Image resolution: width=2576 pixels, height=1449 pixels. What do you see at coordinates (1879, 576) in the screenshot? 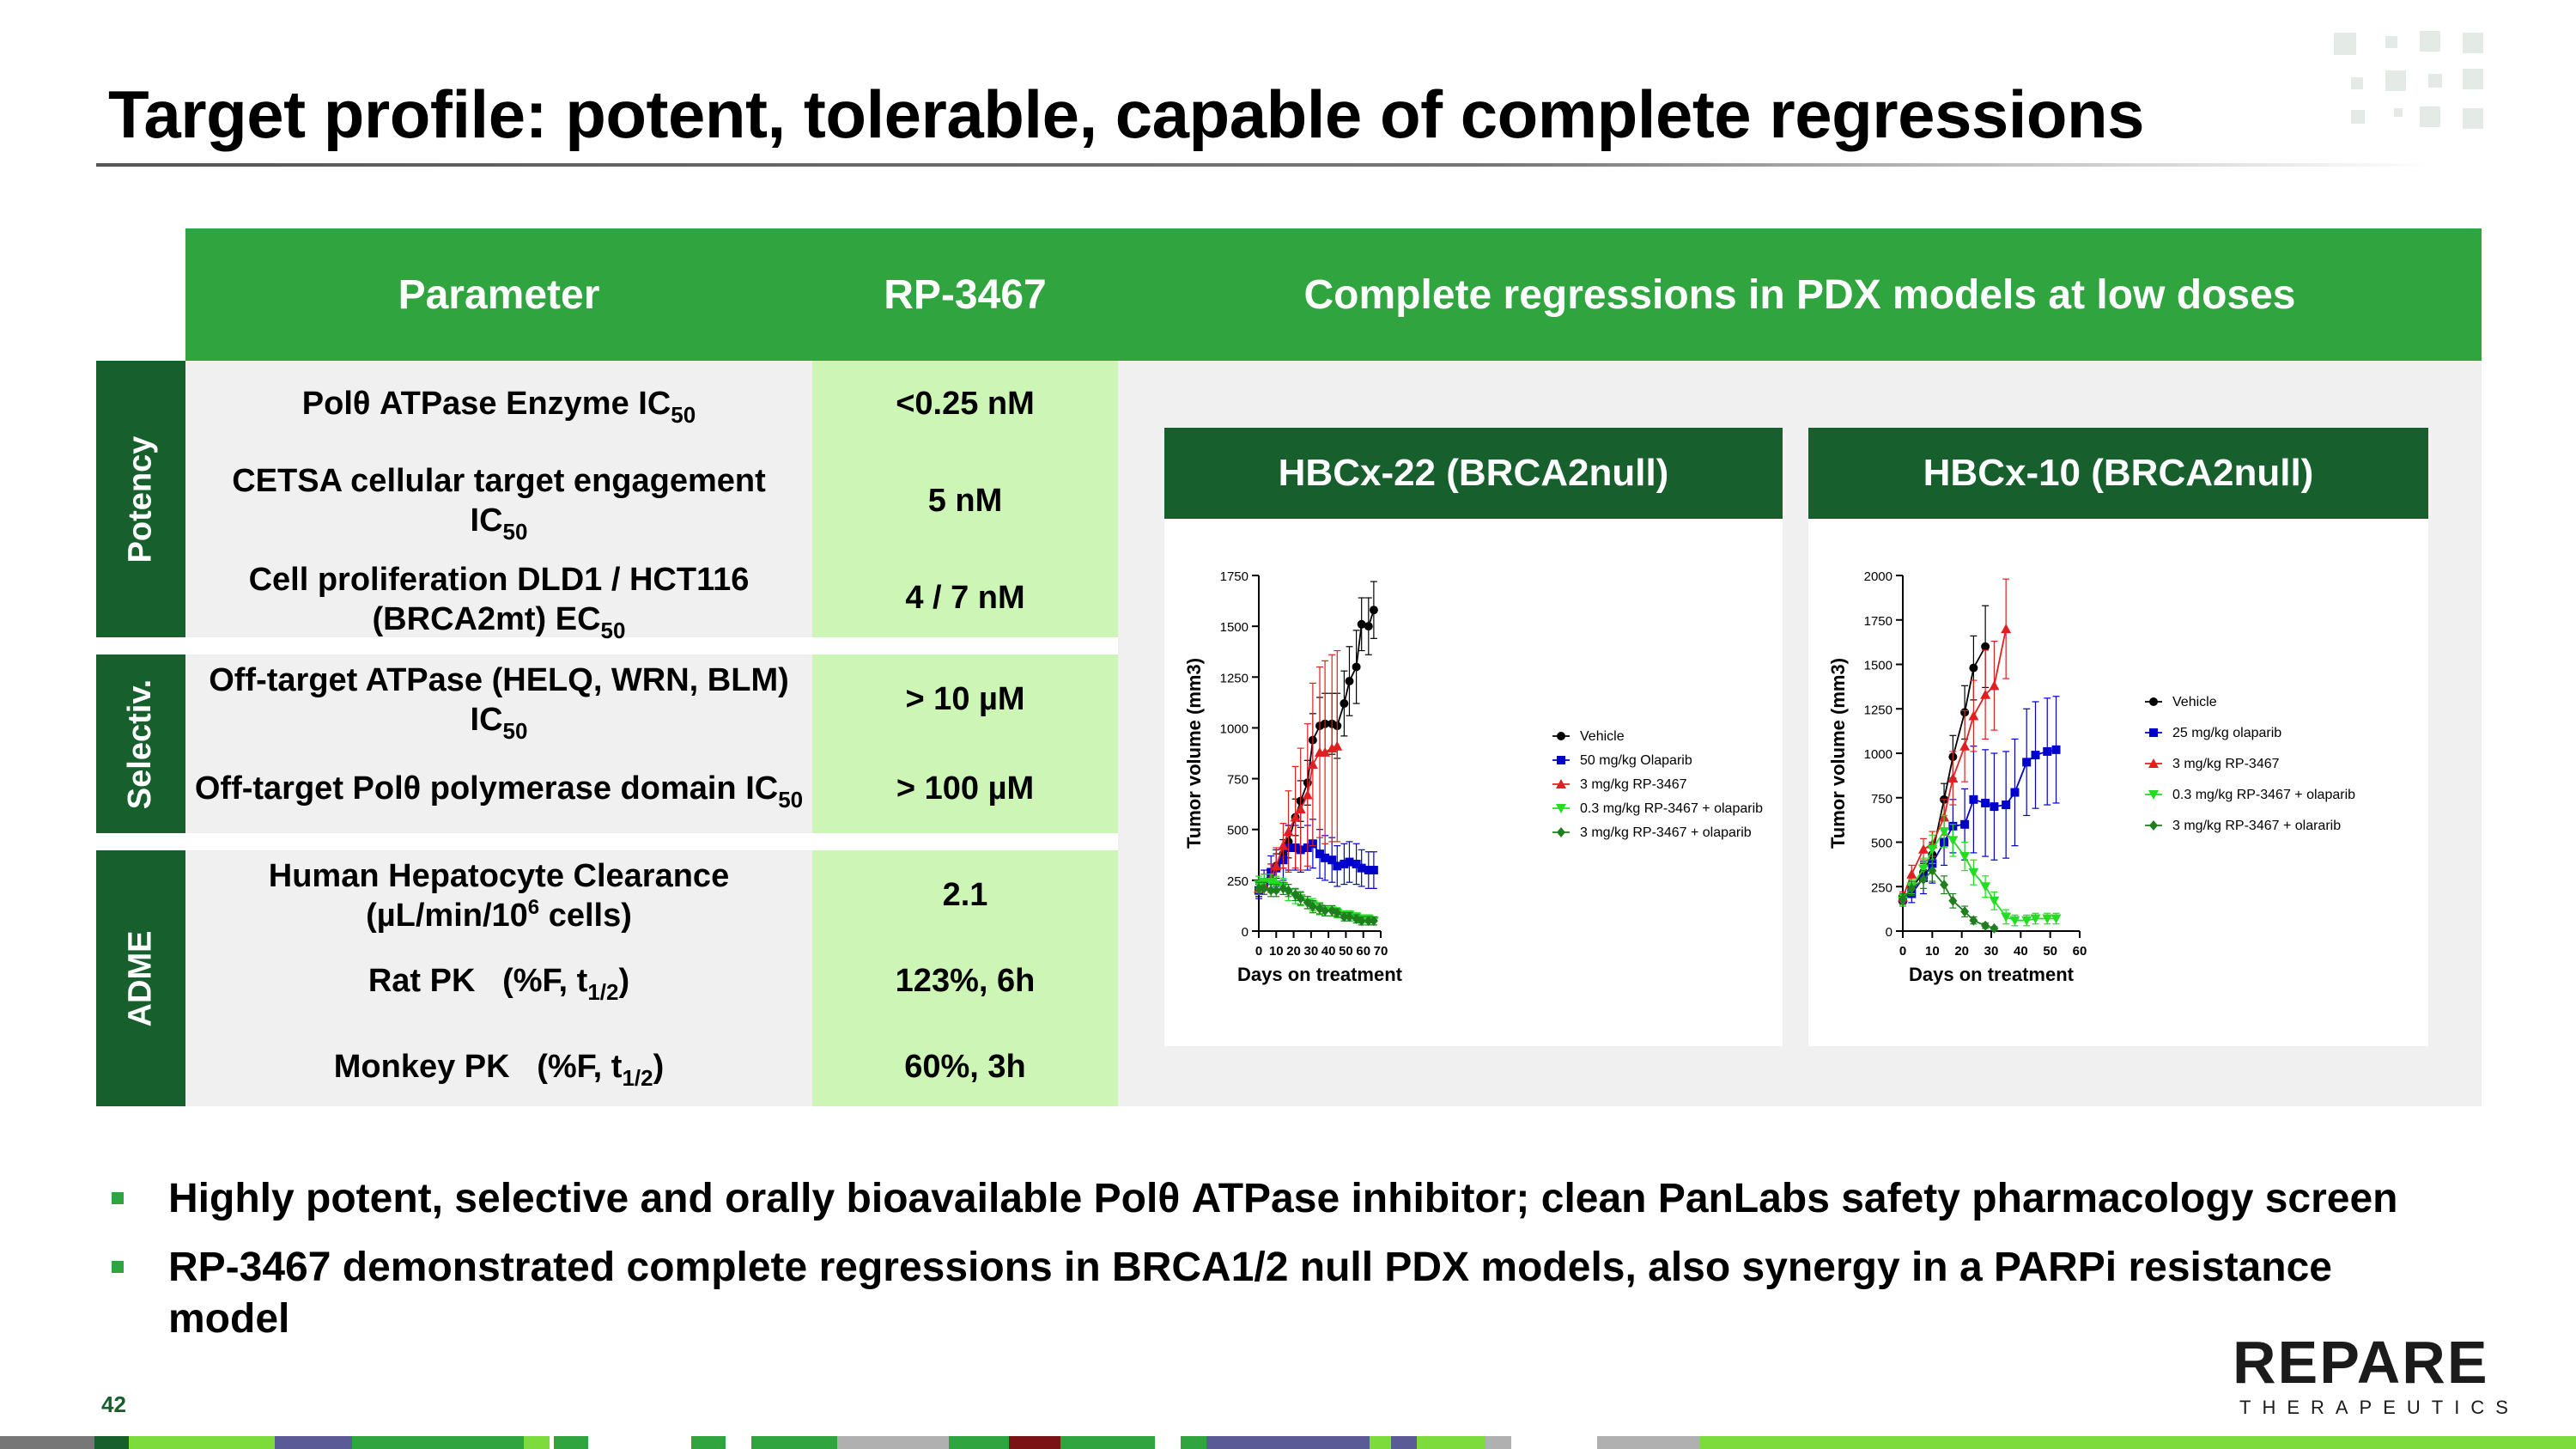
I see `y-tick-label: 2000` at bounding box center [1879, 576].